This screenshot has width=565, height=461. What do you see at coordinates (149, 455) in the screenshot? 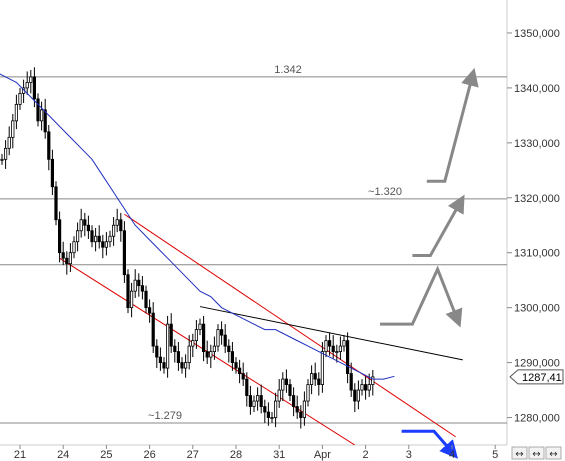
I see `x-tick-label: 26` at bounding box center [149, 455].